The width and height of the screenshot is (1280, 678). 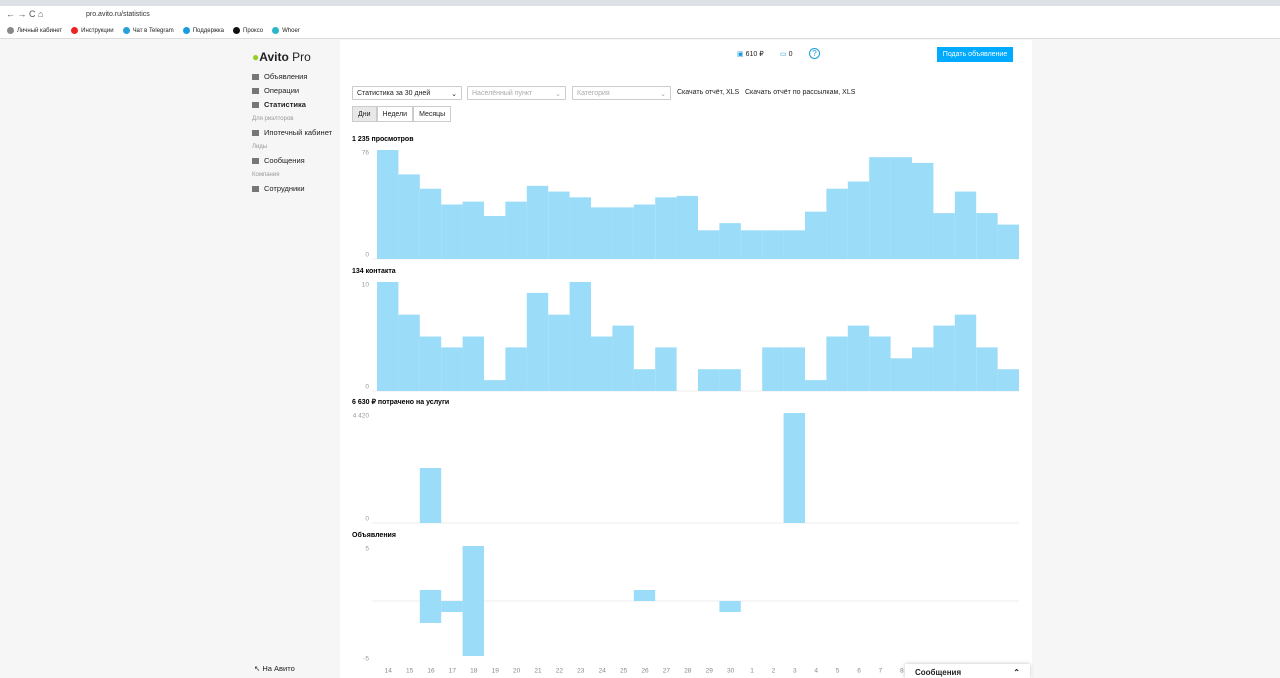 What do you see at coordinates (286, 76) in the screenshot?
I see `menu-label: Объявления` at bounding box center [286, 76].